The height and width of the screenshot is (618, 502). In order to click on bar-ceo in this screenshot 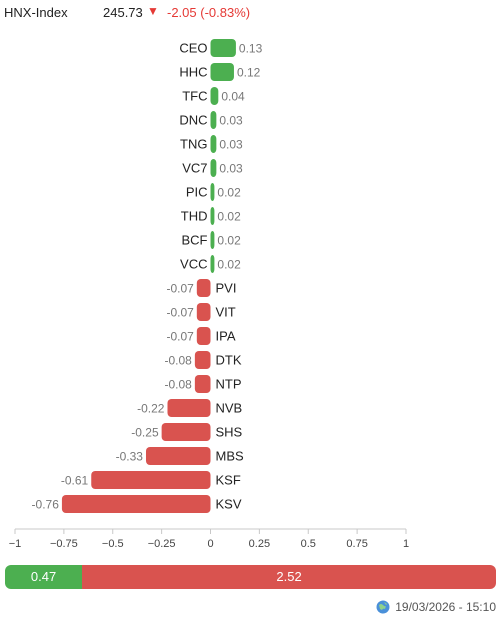, I will do `click(223, 48)`.